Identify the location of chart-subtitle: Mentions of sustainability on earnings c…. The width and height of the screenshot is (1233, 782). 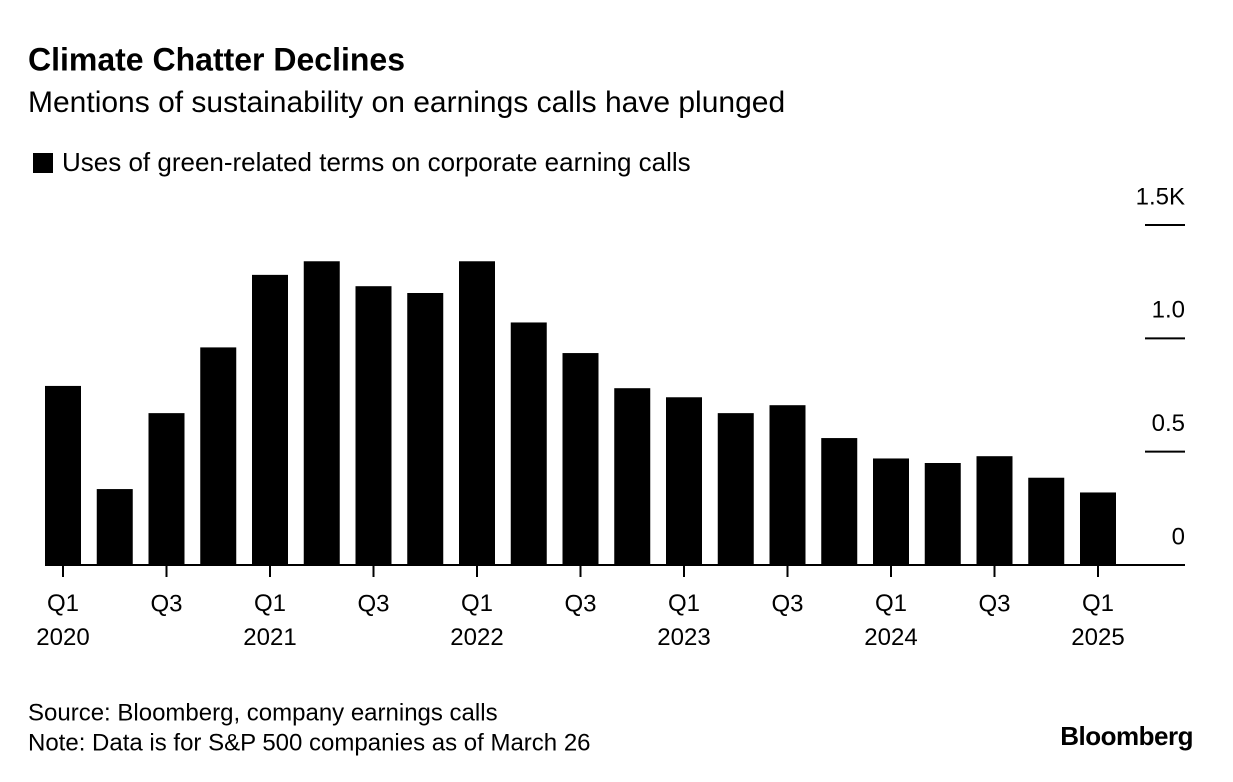
(406, 102).